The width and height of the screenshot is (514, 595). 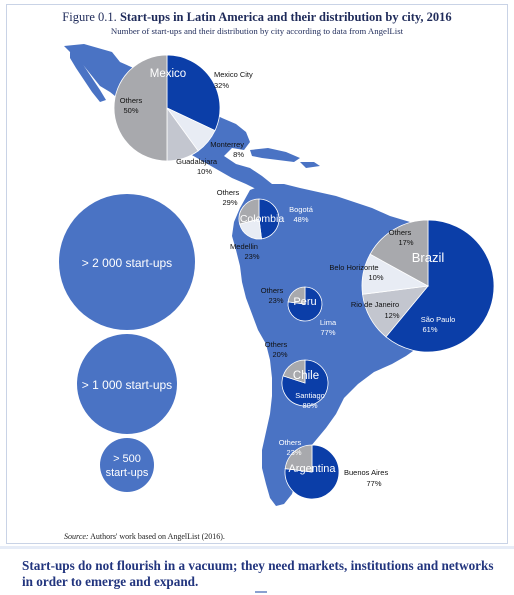 I want to click on pie-slice-colombia-bogot-, so click(x=269, y=219).